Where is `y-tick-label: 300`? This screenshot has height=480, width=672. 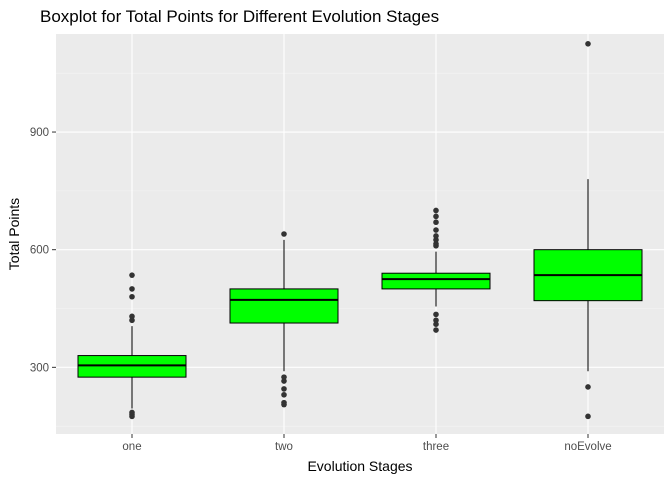
y-tick-label: 300 is located at coordinates (39, 368).